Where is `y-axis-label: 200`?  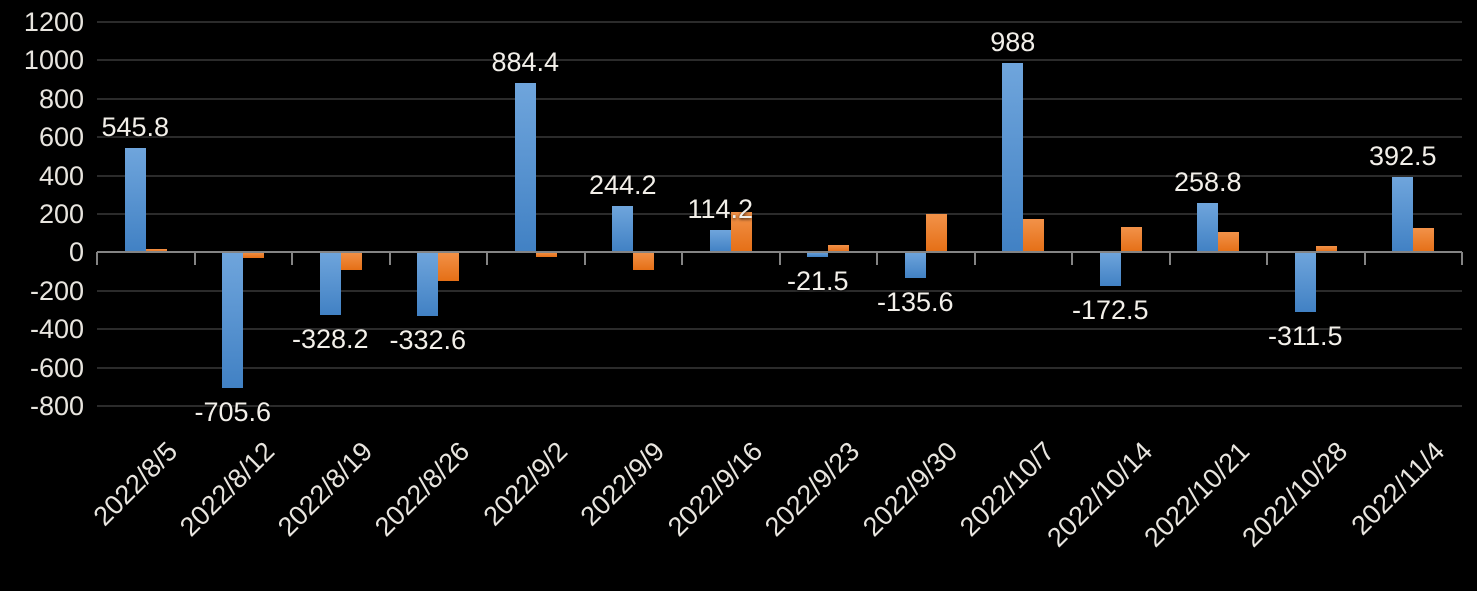 y-axis-label: 200 is located at coordinates (61, 214).